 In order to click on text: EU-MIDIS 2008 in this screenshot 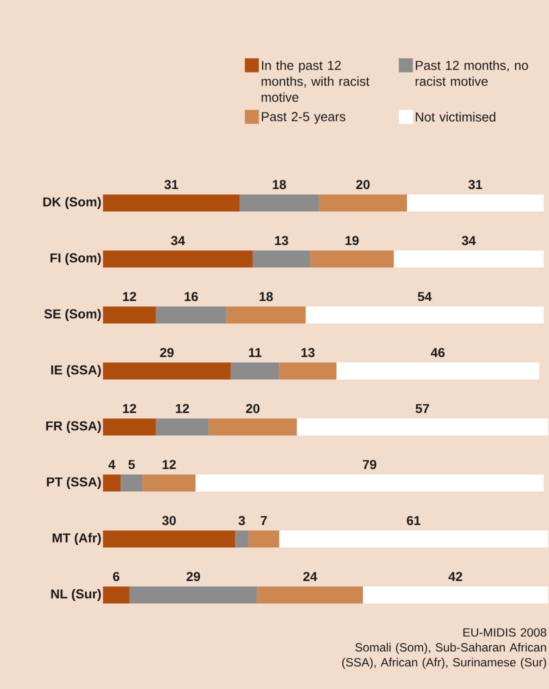, I will do `click(504, 632)`.